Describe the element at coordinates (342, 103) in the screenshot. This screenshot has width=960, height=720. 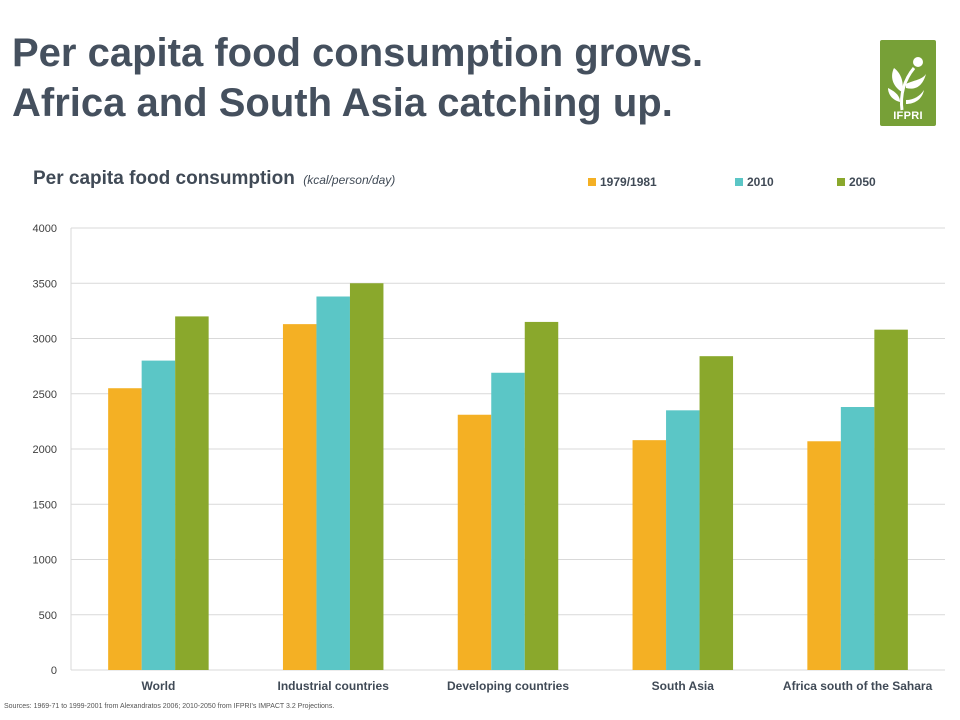
I see `slide-title-line-2: Africa and South Asia catching up.` at that location.